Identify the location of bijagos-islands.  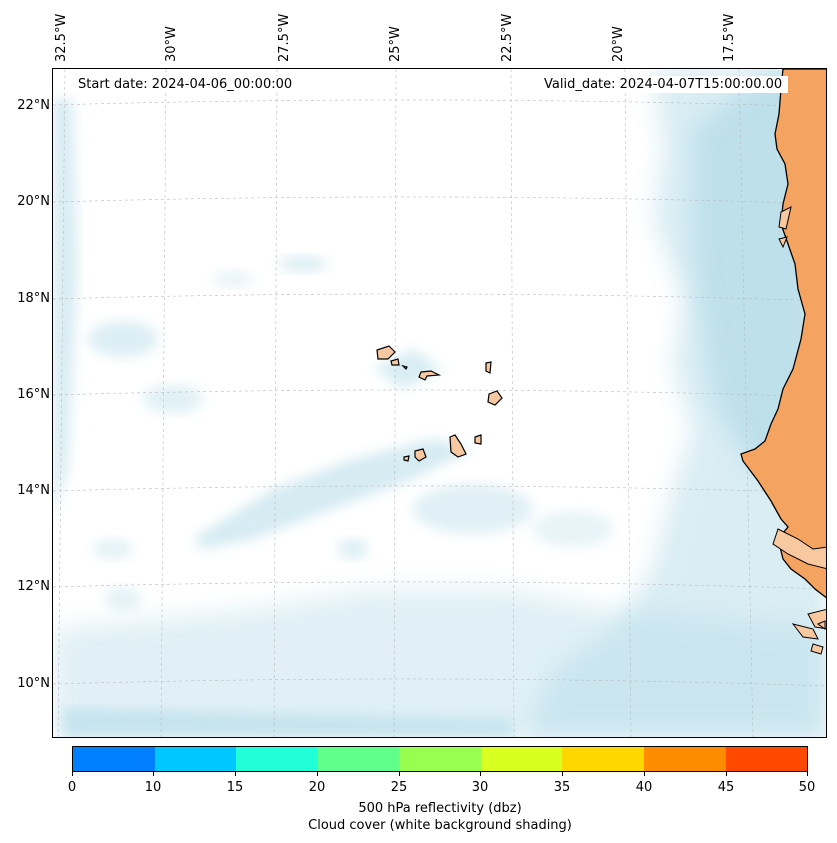
(808, 631).